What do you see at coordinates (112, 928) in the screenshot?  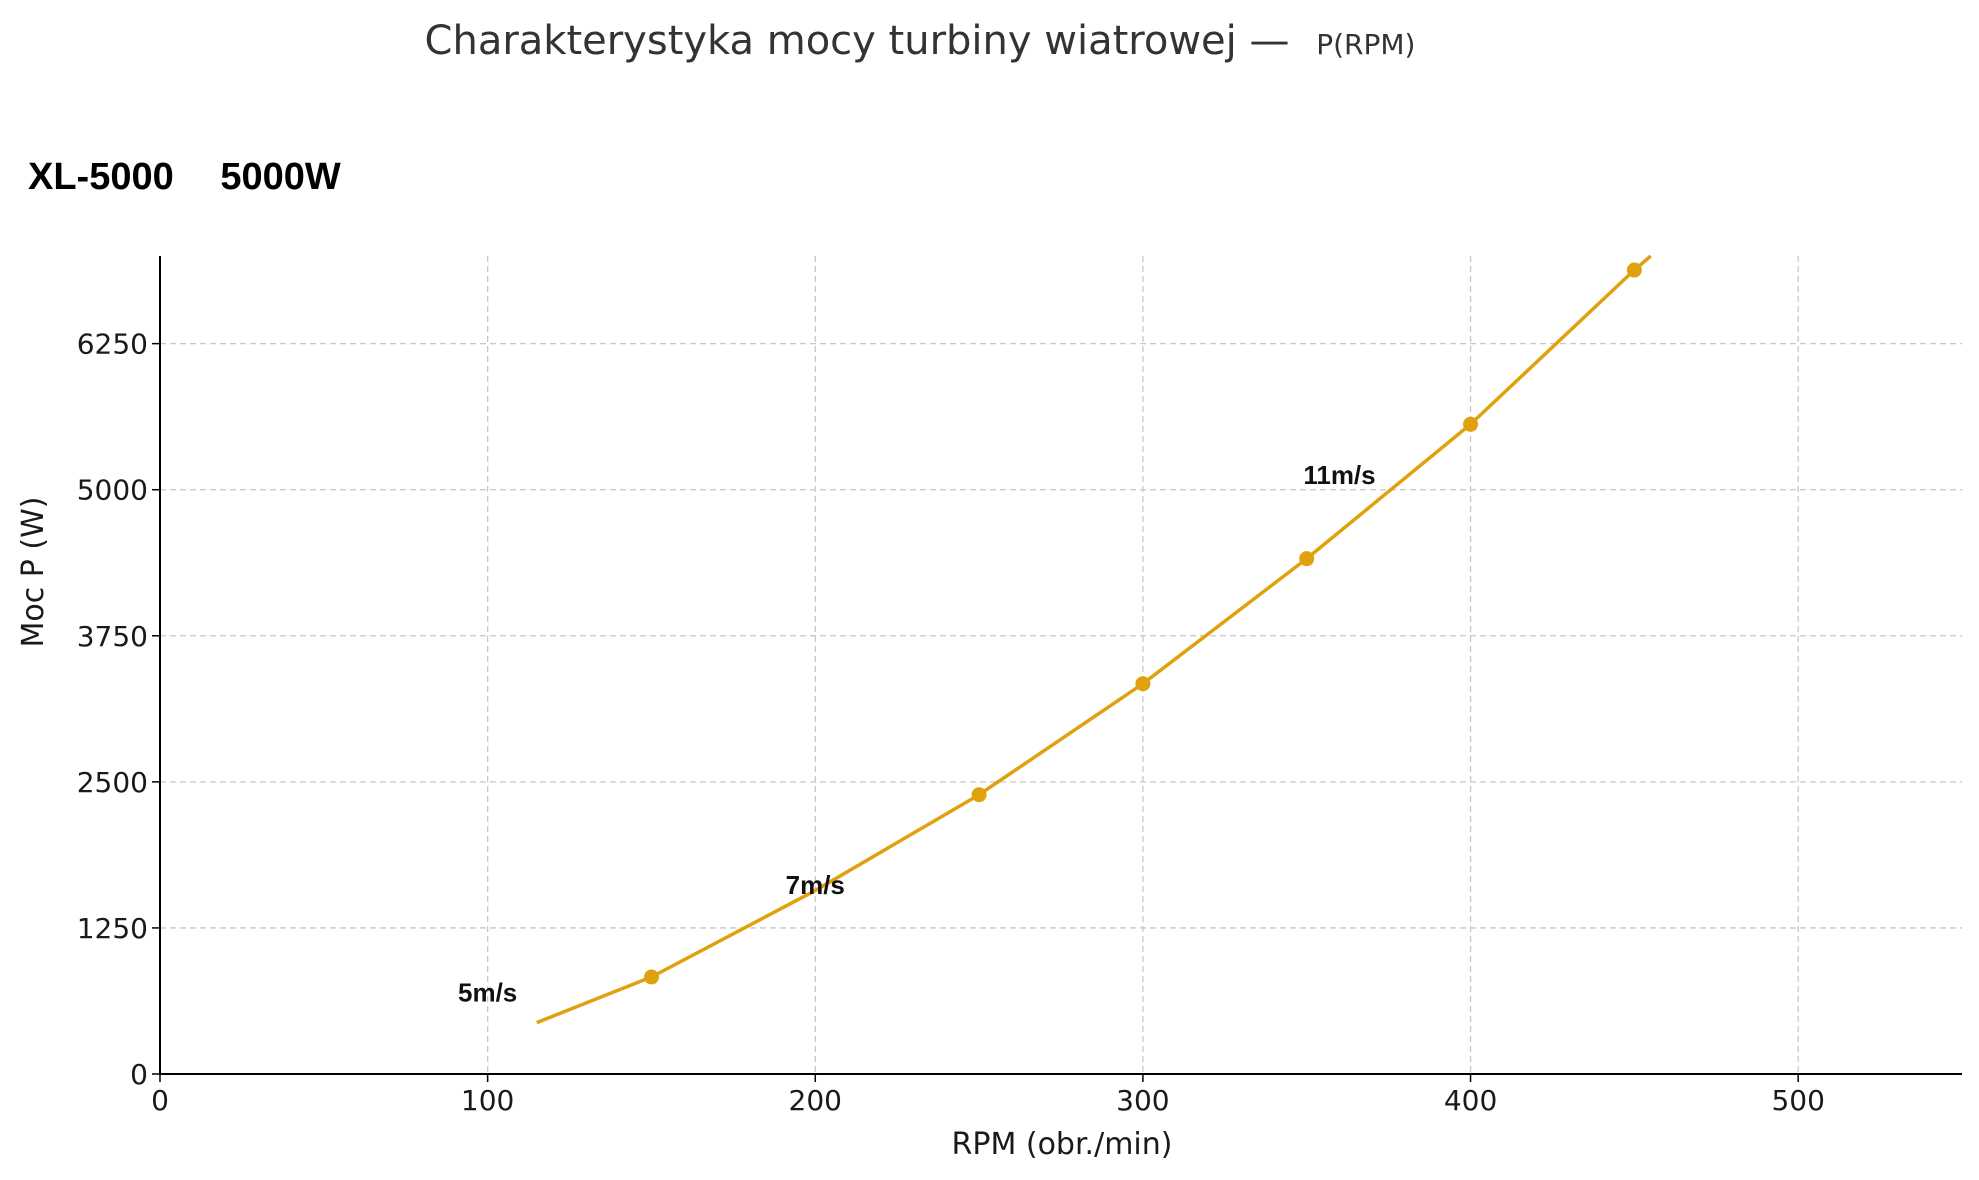 I see `y-tick-label-1: 1250` at bounding box center [112, 928].